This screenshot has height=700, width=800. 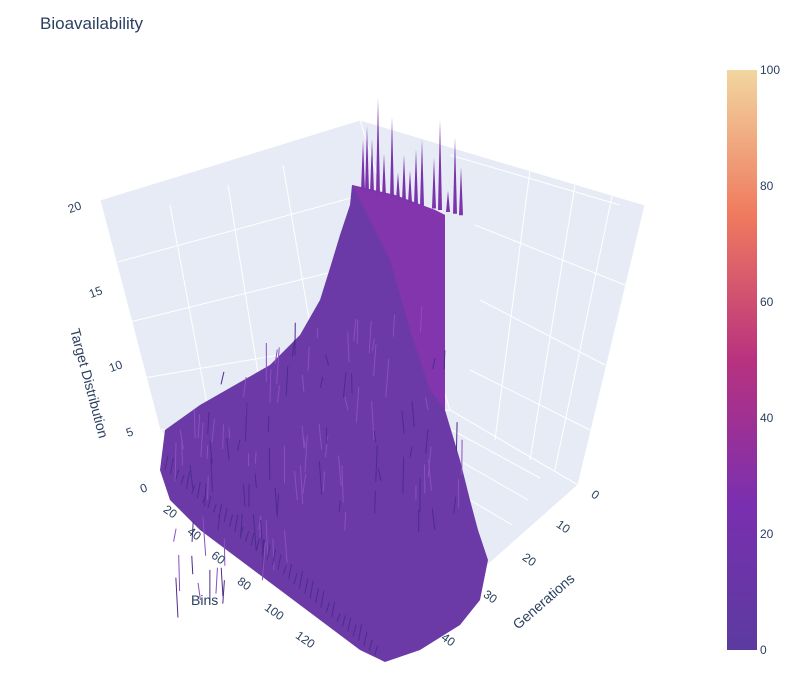 What do you see at coordinates (305, 639) in the screenshot?
I see `y-tick-label: 120` at bounding box center [305, 639].